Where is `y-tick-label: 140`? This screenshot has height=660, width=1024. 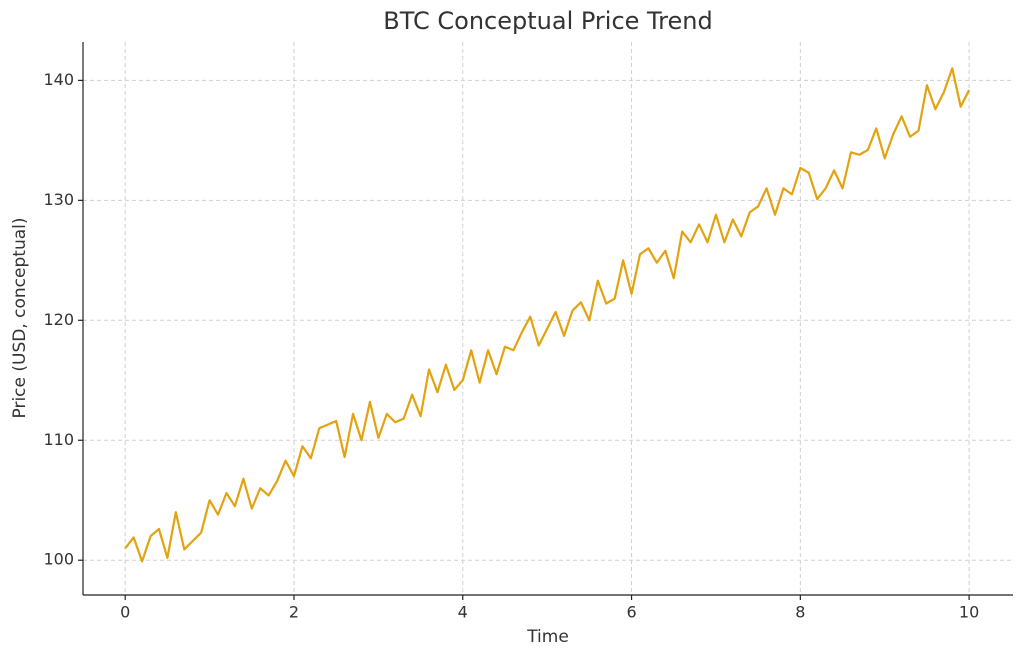 y-tick-label: 140 is located at coordinates (58, 79).